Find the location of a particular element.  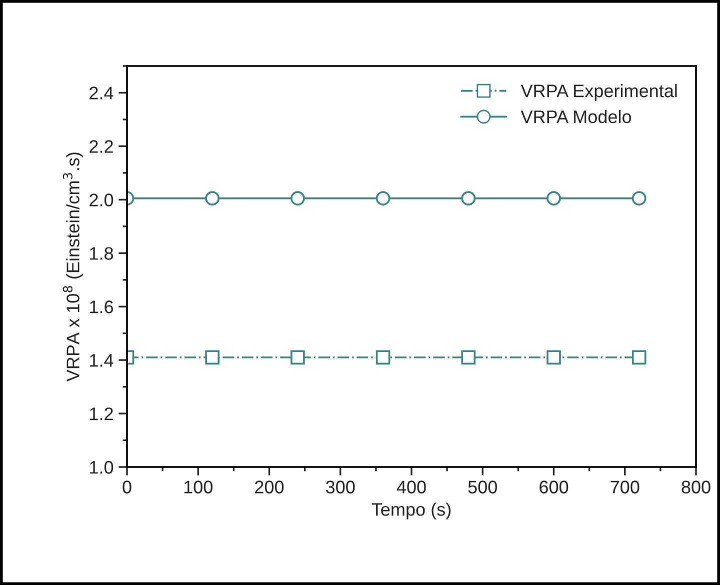

x-tick-label: 500 is located at coordinates (482, 487).